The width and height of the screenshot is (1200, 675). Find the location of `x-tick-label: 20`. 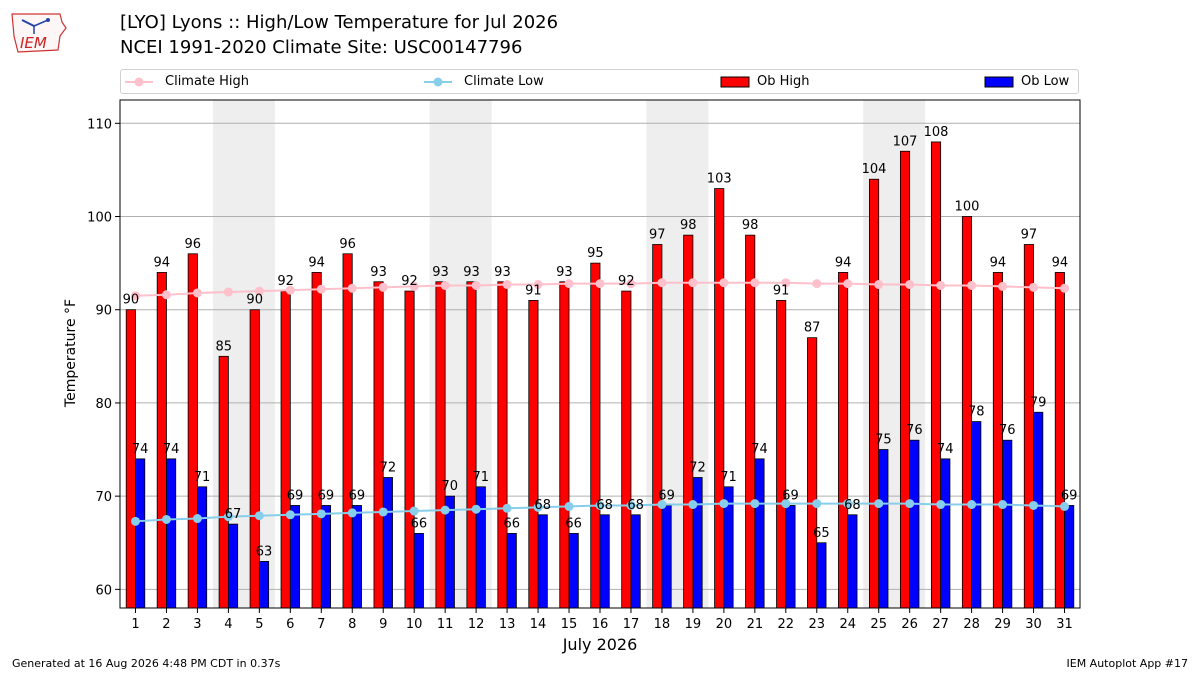

x-tick-label: 20 is located at coordinates (724, 624).